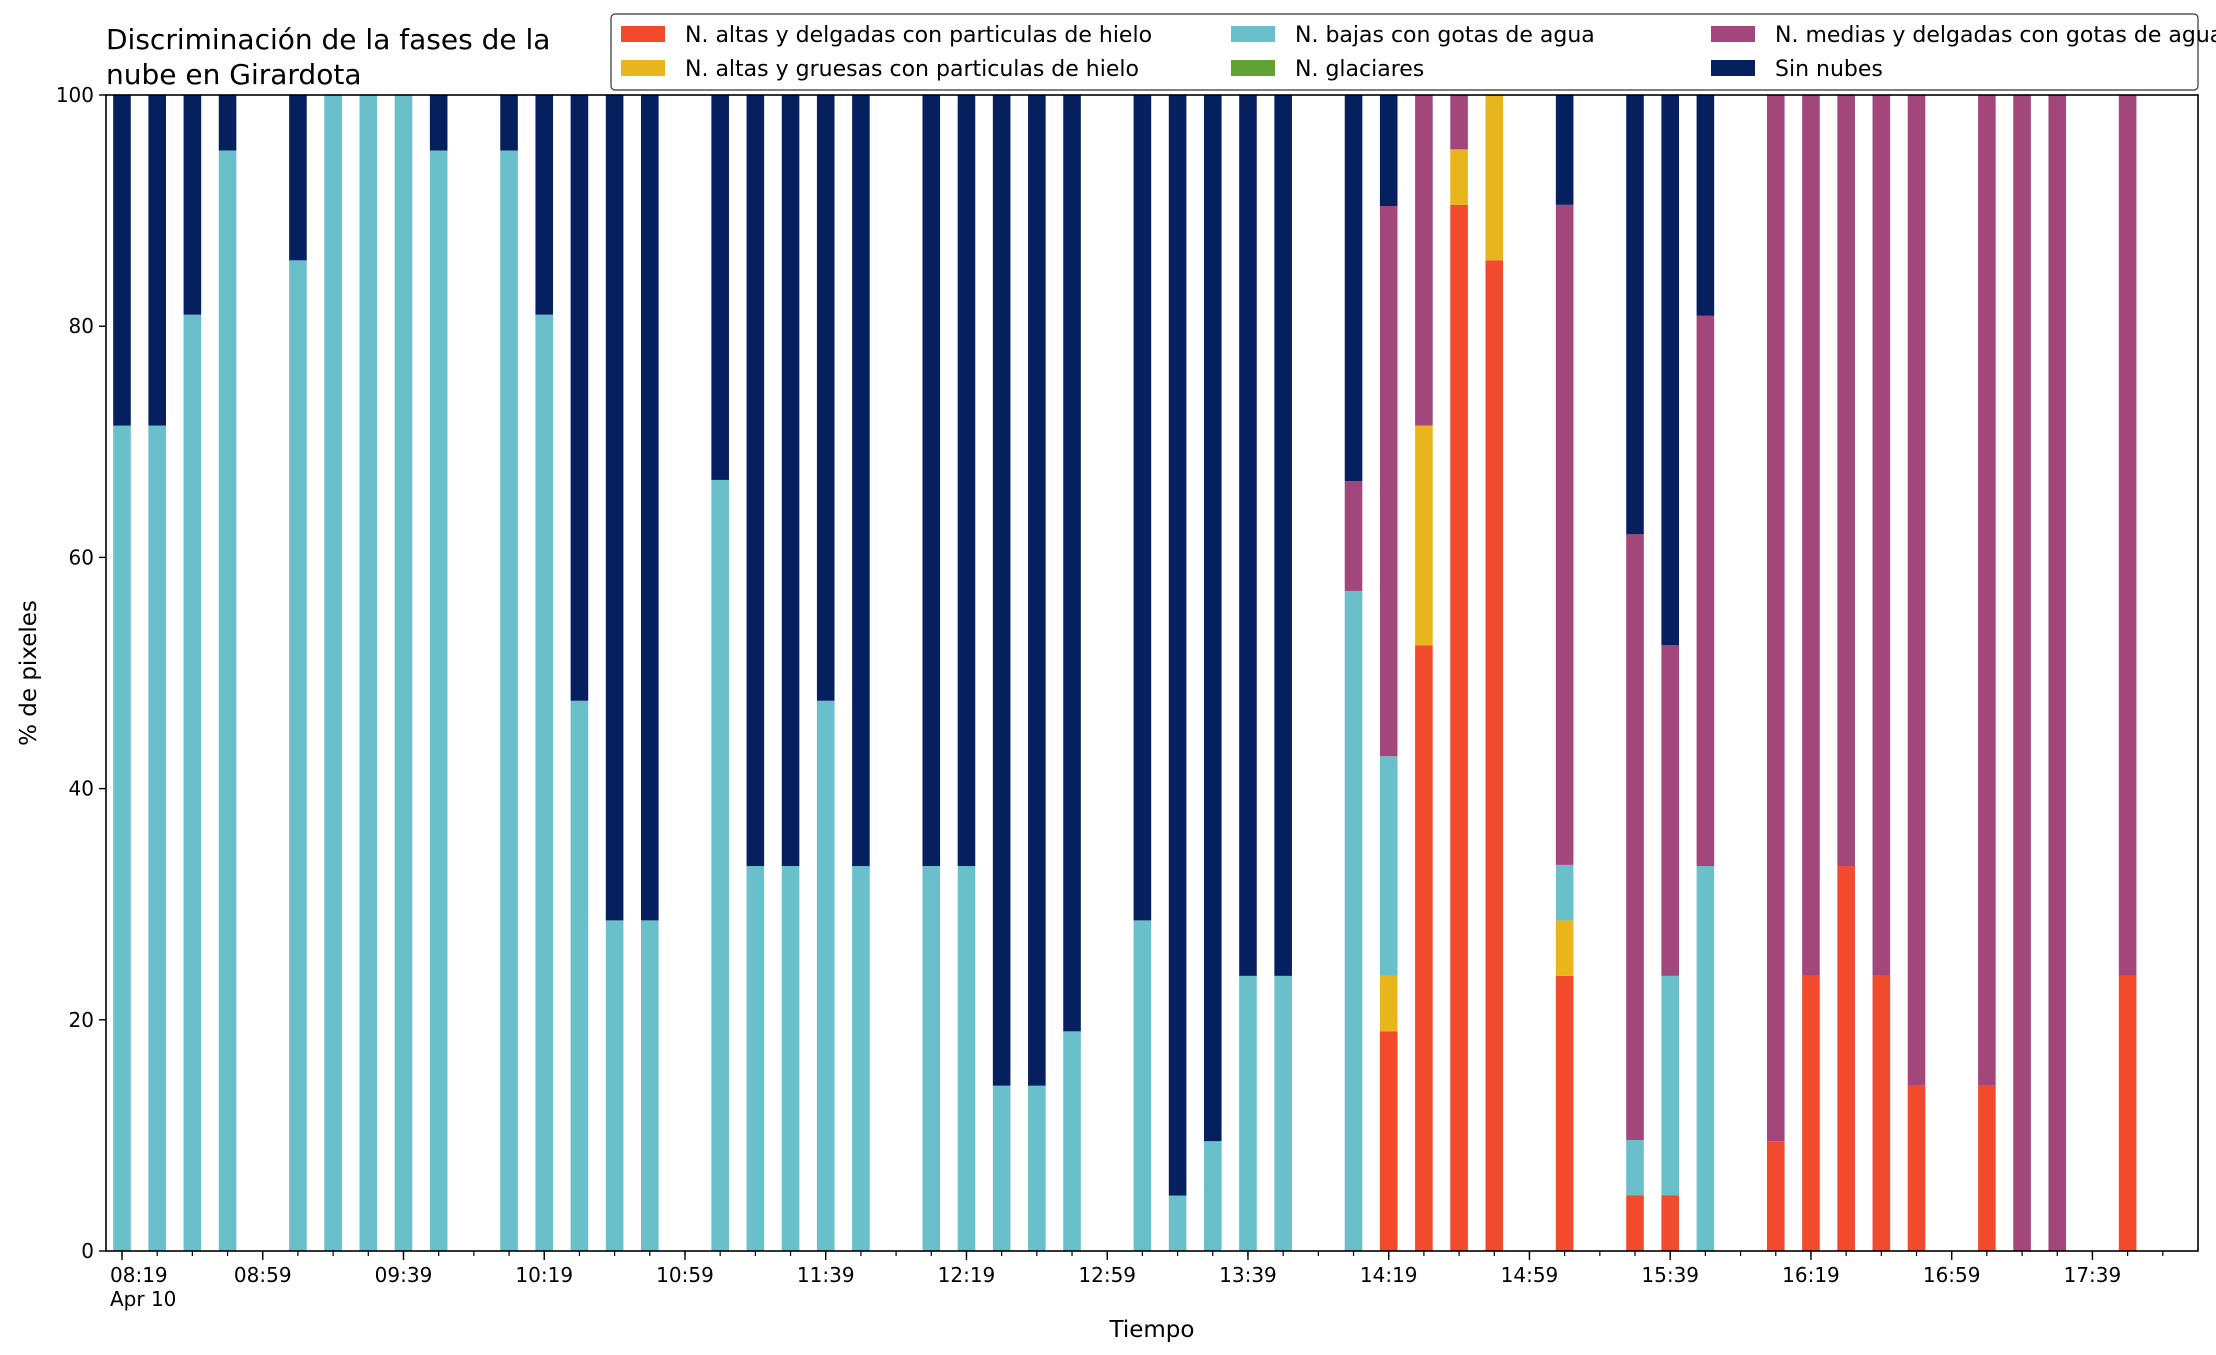 The width and height of the screenshot is (2216, 1355). Describe the element at coordinates (1152, 1330) in the screenshot. I see `x-axis-label: Tiempo` at that location.